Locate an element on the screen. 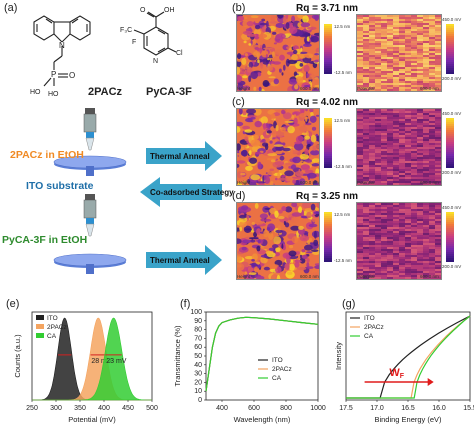  potential-max-label: 450.0 mV is located at coordinates (452, 113).